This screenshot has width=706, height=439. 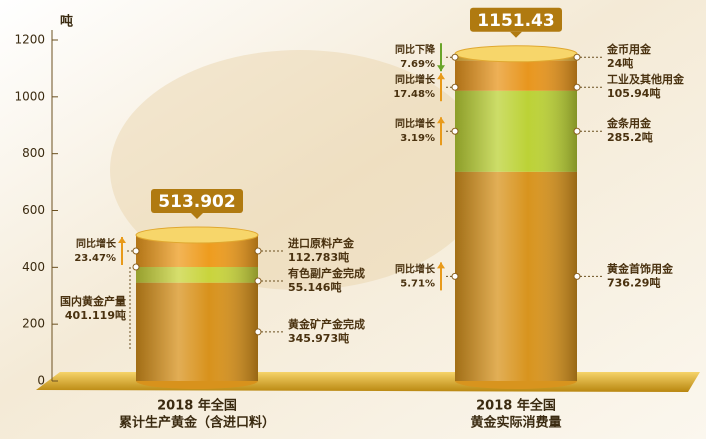 What do you see at coordinates (93, 301) in the screenshot?
I see `subtotal-name: 国内黄金产量` at bounding box center [93, 301].